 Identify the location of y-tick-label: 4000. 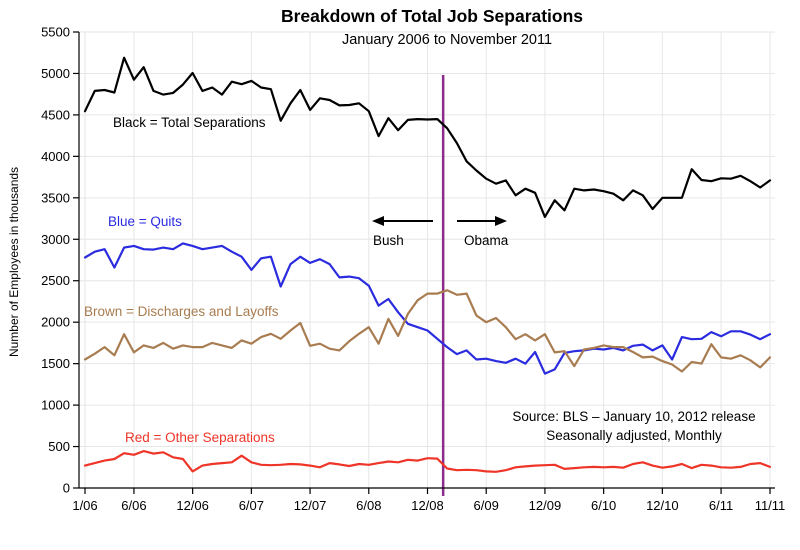
(55, 156).